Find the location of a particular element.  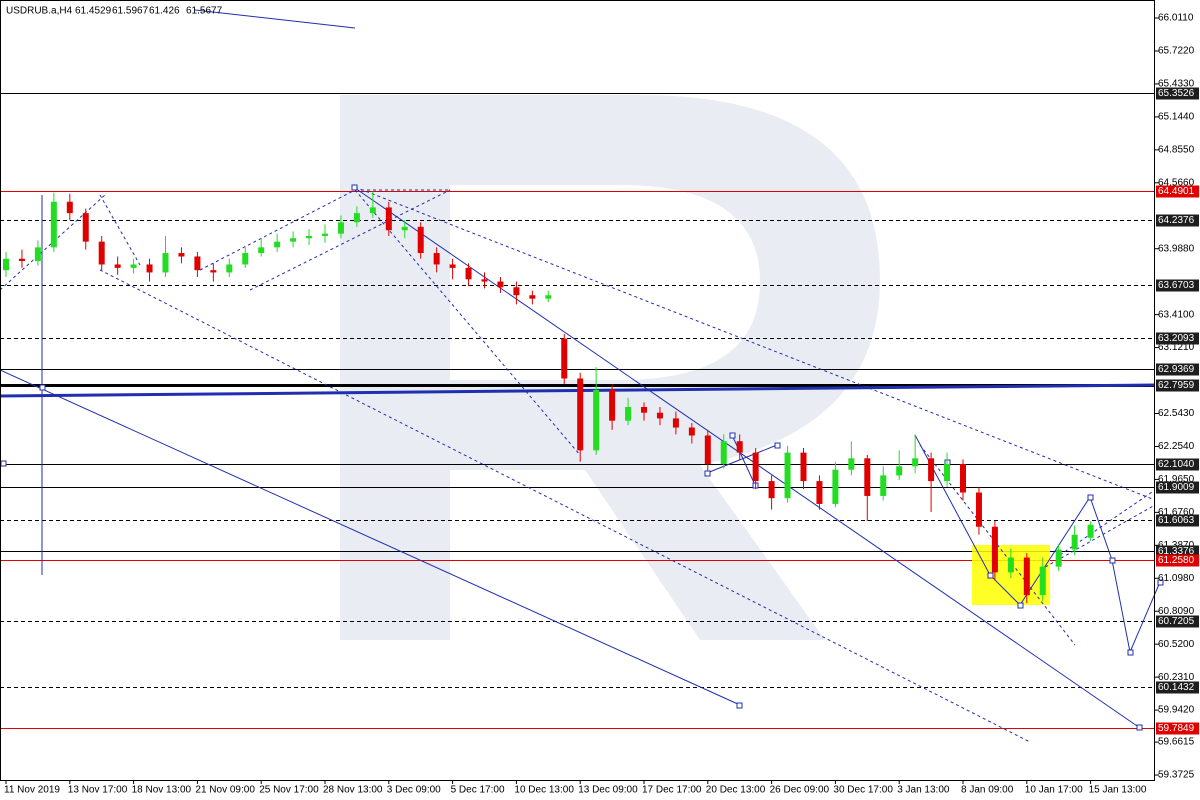

level-label: 61.6063 is located at coordinates (1176, 520).